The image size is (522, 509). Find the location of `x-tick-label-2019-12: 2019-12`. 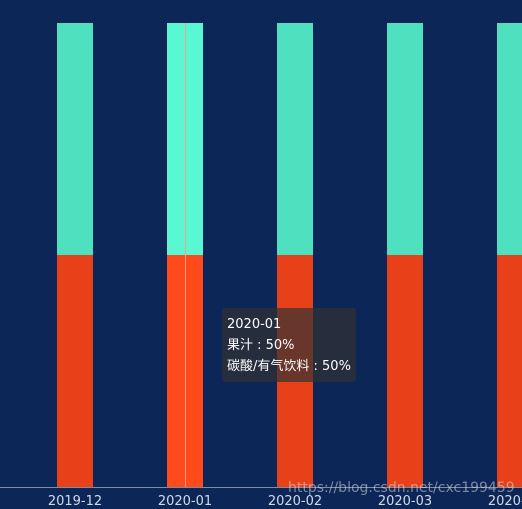

x-tick-label-2019-12: 2019-12 is located at coordinates (75, 501).